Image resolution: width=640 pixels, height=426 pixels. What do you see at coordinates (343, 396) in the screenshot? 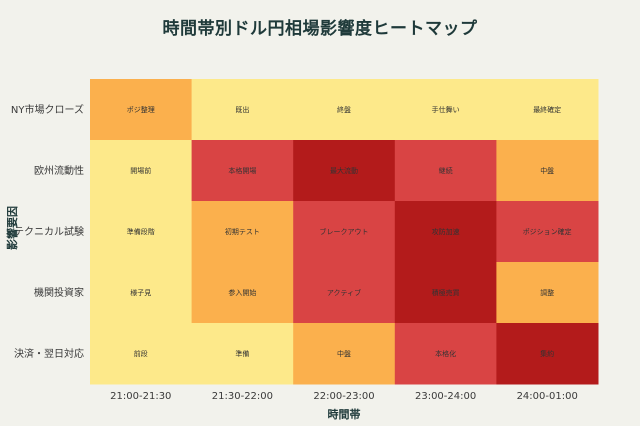
I see `x-tick-label: 22:00-23:00` at bounding box center [343, 396].